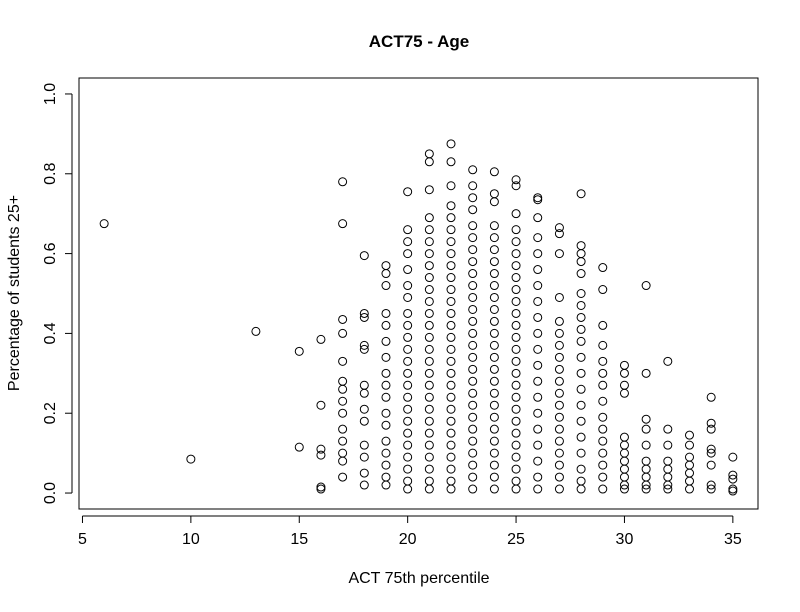  I want to click on chart-title: ACT75 - Age, so click(419, 41).